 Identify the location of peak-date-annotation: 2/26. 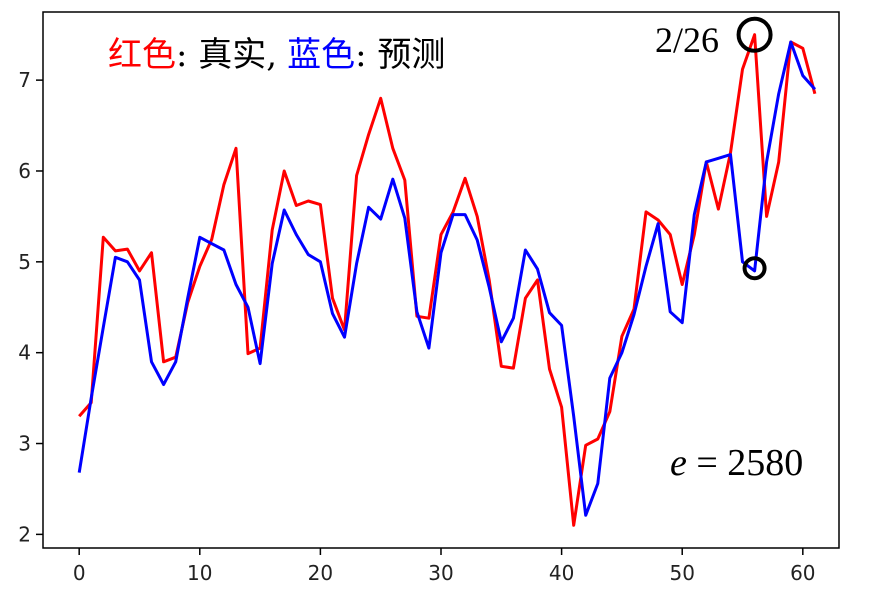
(687, 40).